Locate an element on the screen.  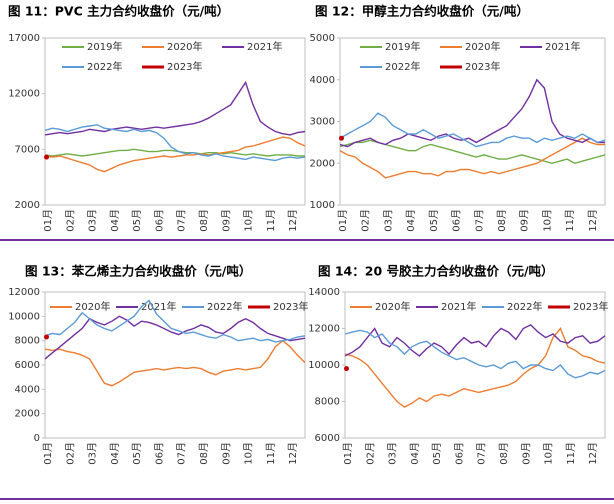
y-tick-label: 0 is located at coordinates (37, 438).